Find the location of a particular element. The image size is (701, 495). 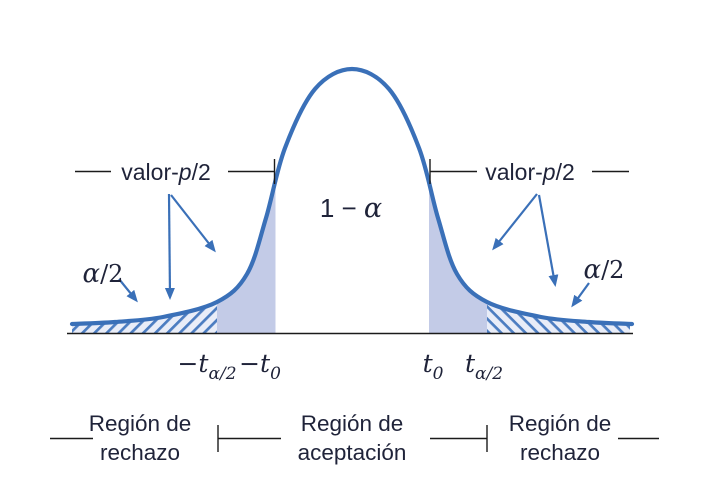

region-rejection-left-line1: Región de is located at coordinates (140, 423).